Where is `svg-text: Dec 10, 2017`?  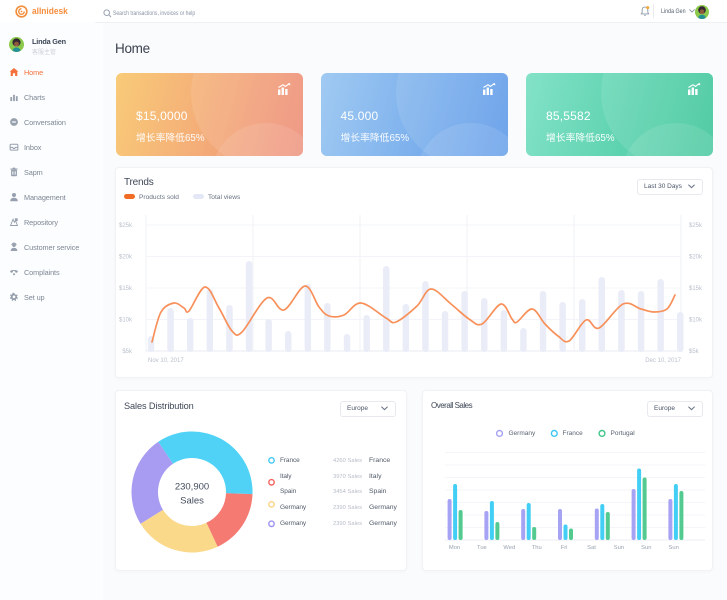
svg-text: Dec 10, 2017 is located at coordinates (663, 361).